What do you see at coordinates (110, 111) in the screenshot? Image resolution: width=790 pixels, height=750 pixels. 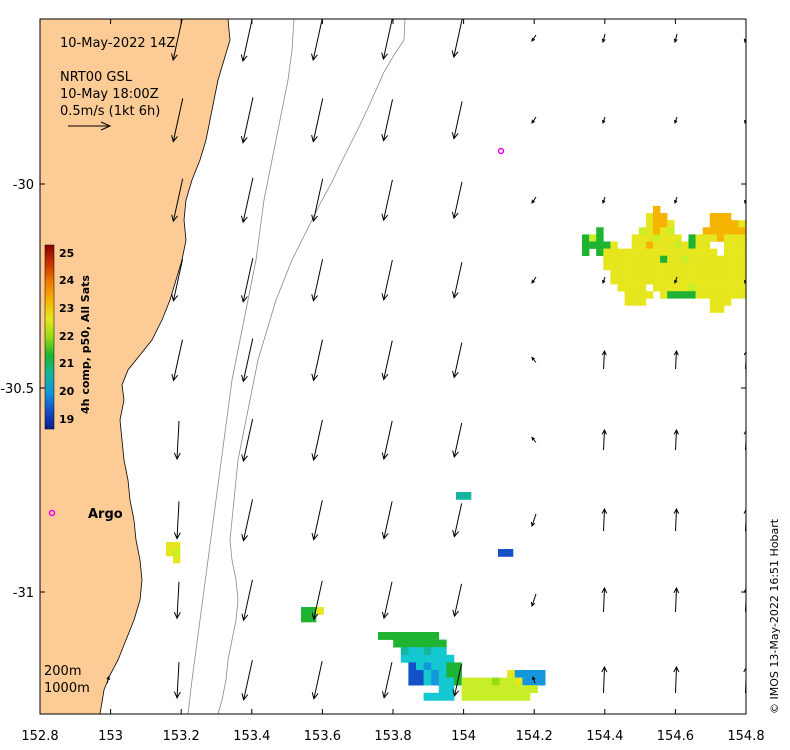 I see `scale-vector-label: 0.5m/s (1kt 6h)` at bounding box center [110, 111].